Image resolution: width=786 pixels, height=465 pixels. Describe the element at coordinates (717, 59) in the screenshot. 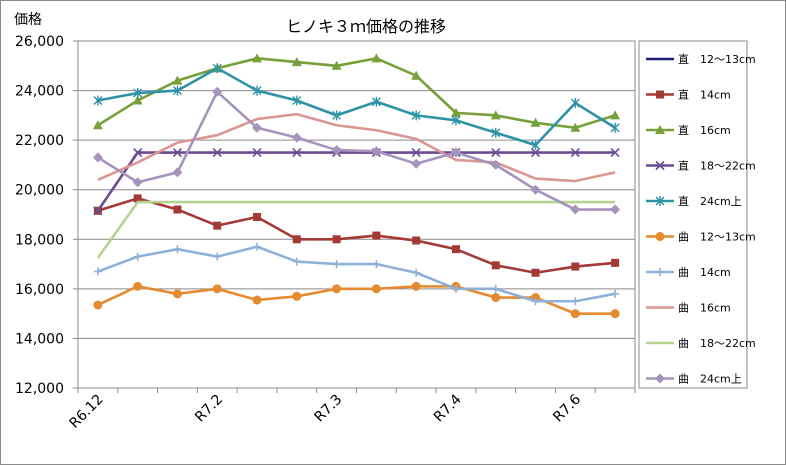

I see `legend-label: 直 12〜13cm` at that location.